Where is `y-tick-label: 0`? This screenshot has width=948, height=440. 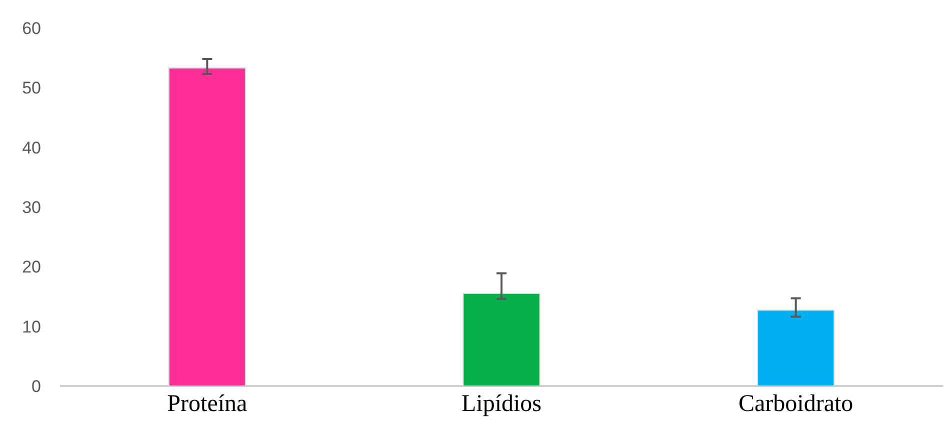 y-tick-label: 0 is located at coordinates (36, 386).